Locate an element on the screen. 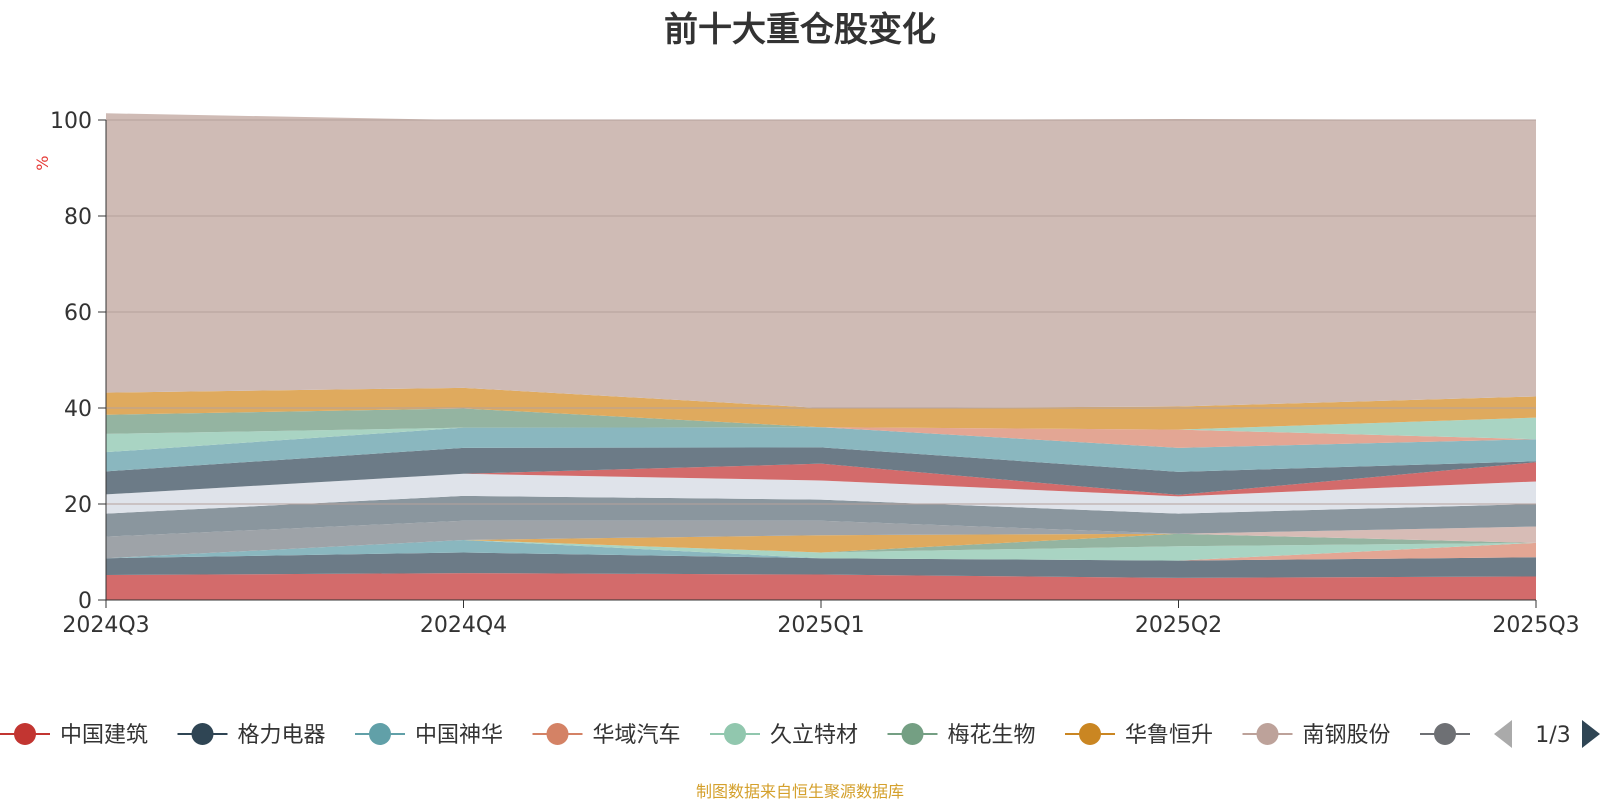 The height and width of the screenshot is (802, 1600). x-tick-label: 2024Q3 is located at coordinates (105, 625).